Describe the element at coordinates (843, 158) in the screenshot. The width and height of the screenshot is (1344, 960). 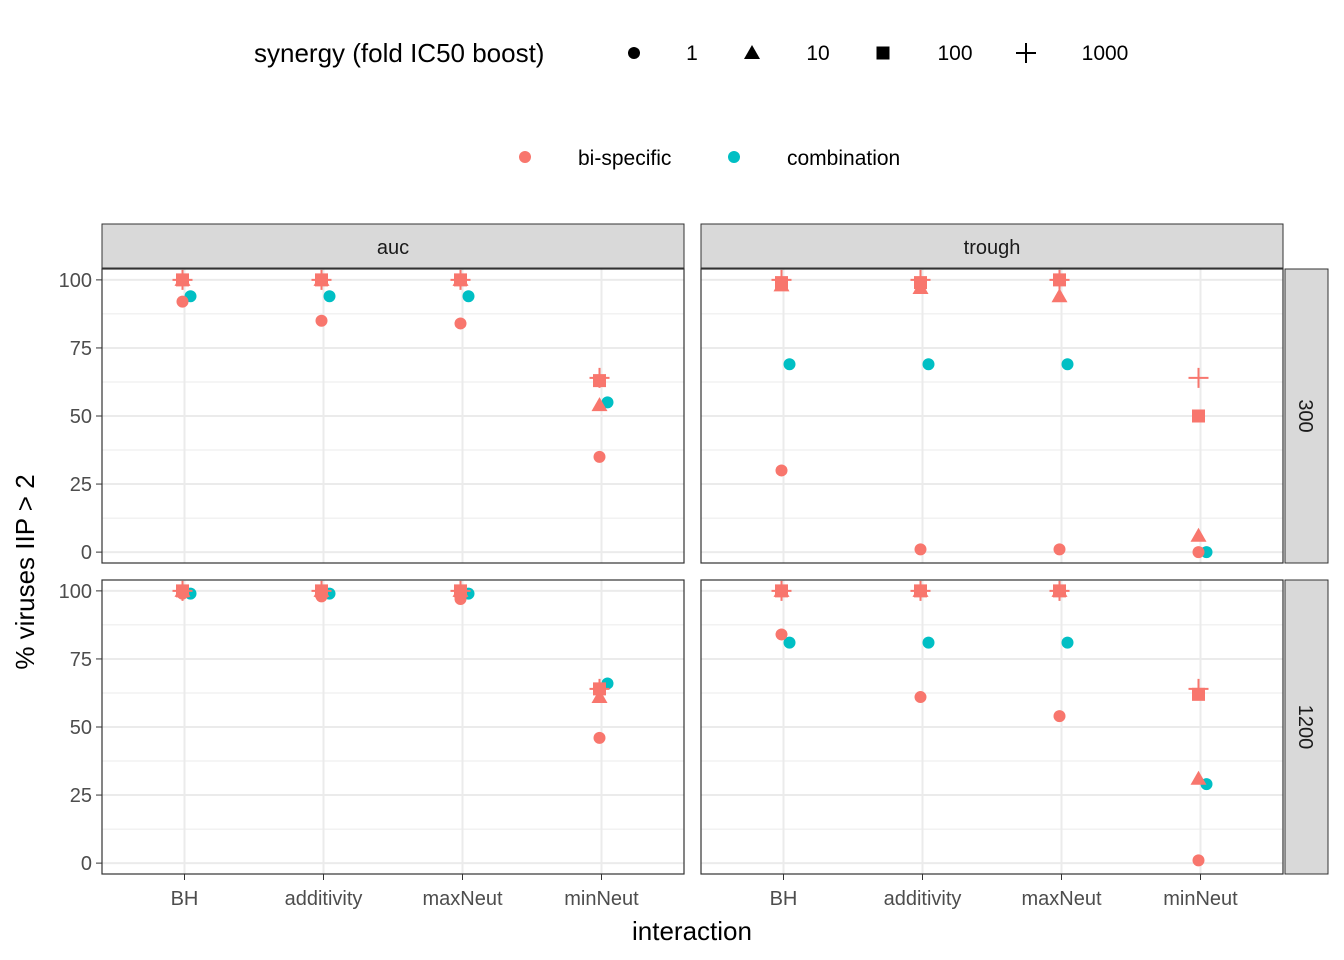
I see `legend-label-combination: combination` at that location.